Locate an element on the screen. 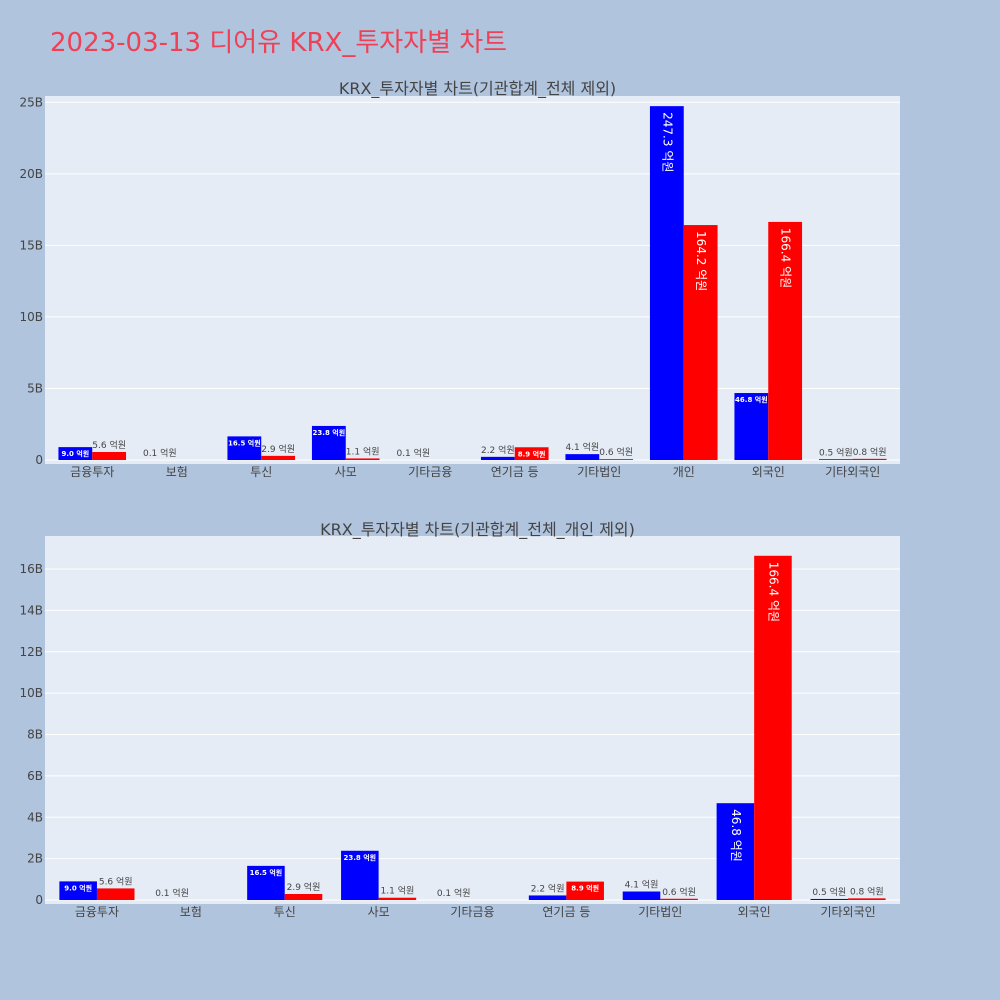  y-tick-label: 2B is located at coordinates (35, 859).